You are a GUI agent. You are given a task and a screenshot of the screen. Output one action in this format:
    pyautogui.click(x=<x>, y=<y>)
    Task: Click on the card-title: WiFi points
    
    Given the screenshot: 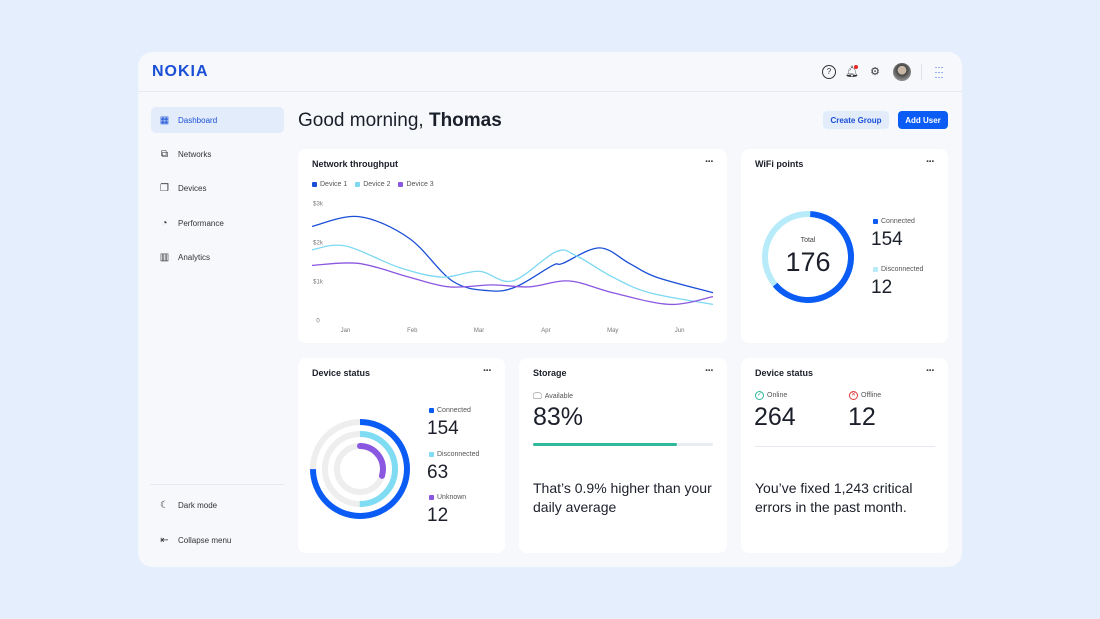 What is the action you would take?
    pyautogui.click(x=779, y=164)
    